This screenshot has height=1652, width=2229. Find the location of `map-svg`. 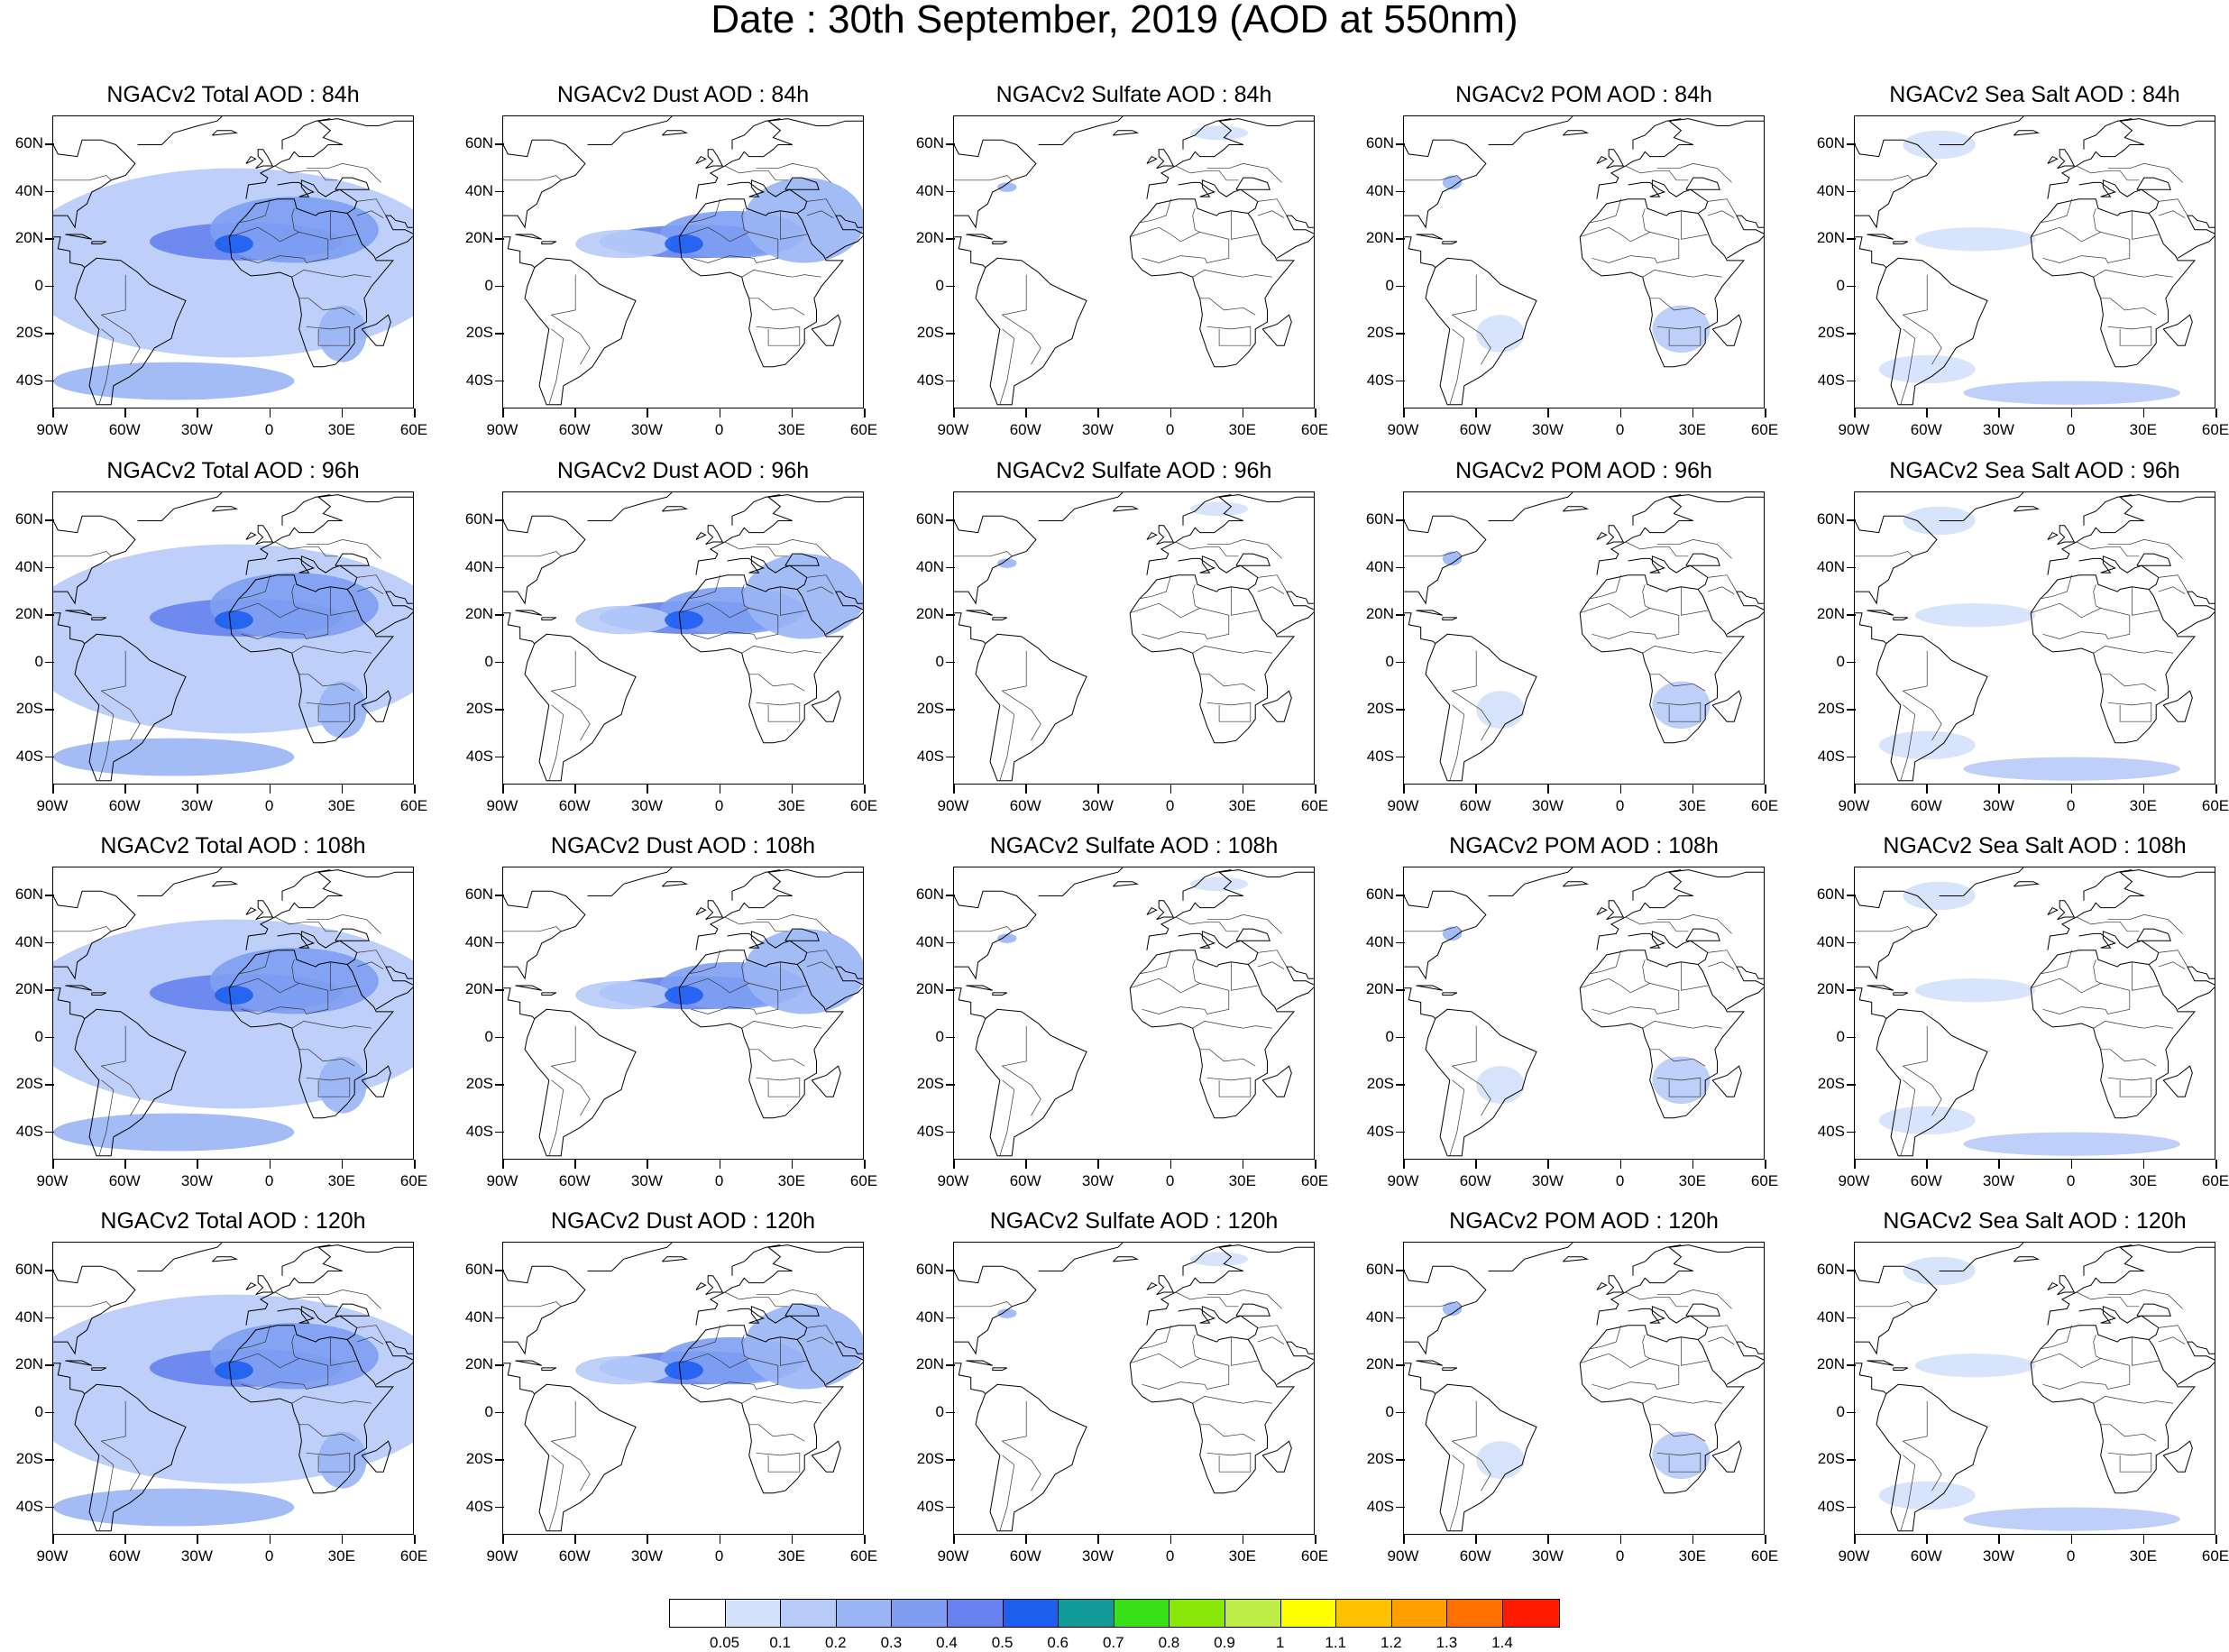

map-svg is located at coordinates (683, 1388).